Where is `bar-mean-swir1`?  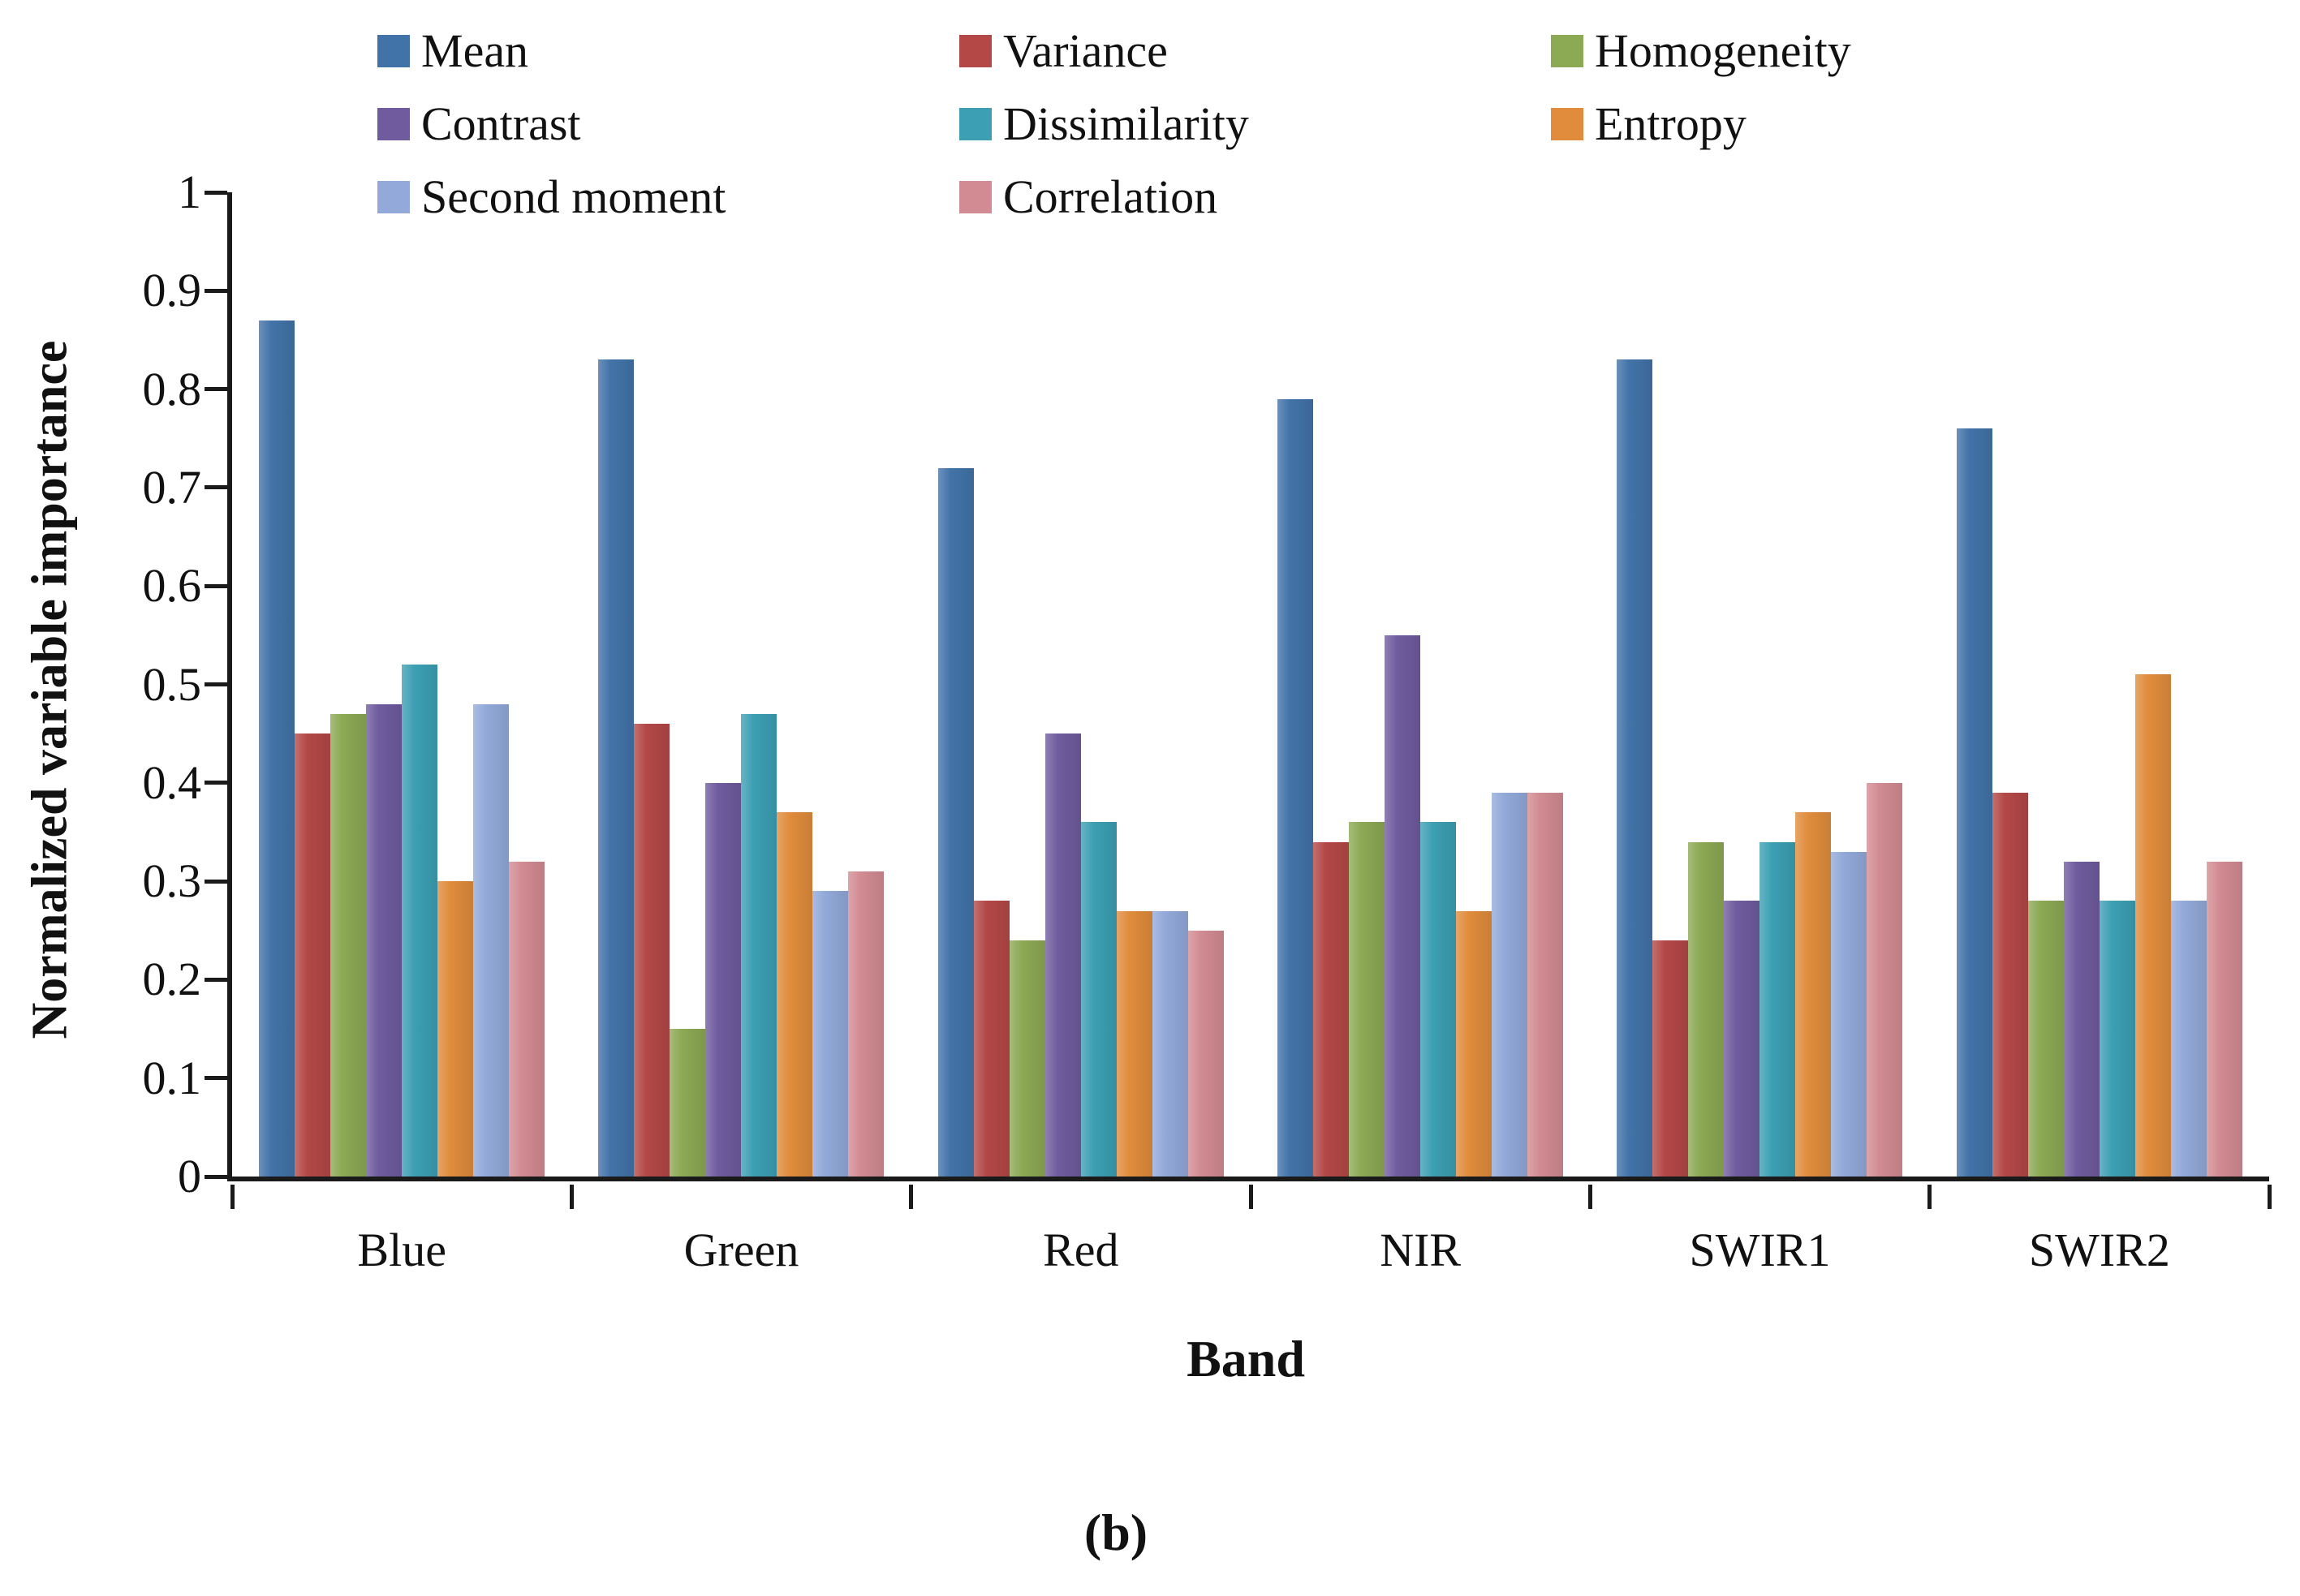 bar-mean-swir1 is located at coordinates (1635, 768).